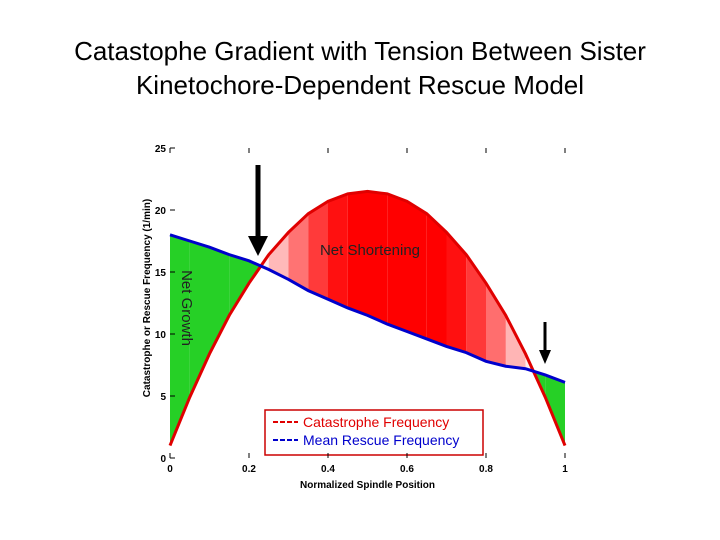  I want to click on x-tick-label: 0.2, so click(249, 469).